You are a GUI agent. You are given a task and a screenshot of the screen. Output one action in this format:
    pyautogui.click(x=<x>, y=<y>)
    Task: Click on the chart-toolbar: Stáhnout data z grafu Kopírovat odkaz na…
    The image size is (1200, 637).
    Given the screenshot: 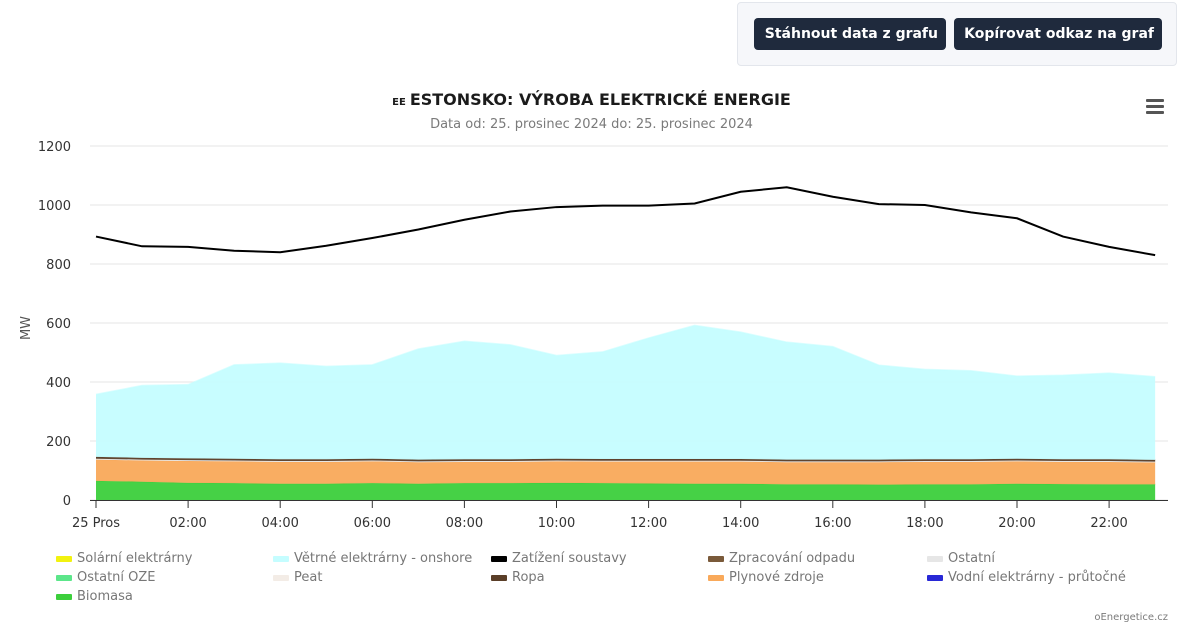 What is the action you would take?
    pyautogui.click(x=957, y=34)
    